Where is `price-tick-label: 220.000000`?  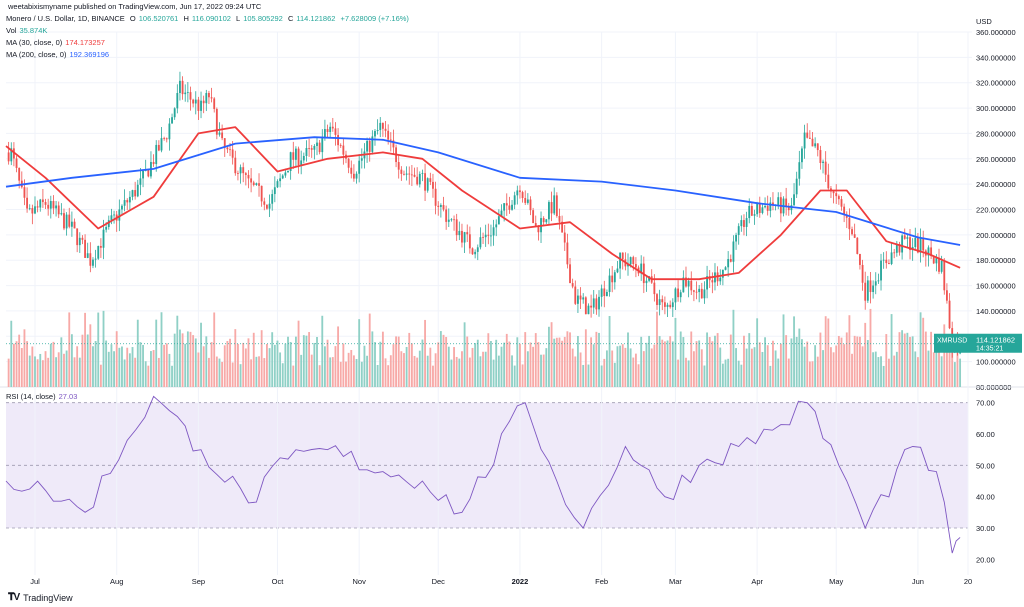
price-tick-label: 220.000000 is located at coordinates (996, 210).